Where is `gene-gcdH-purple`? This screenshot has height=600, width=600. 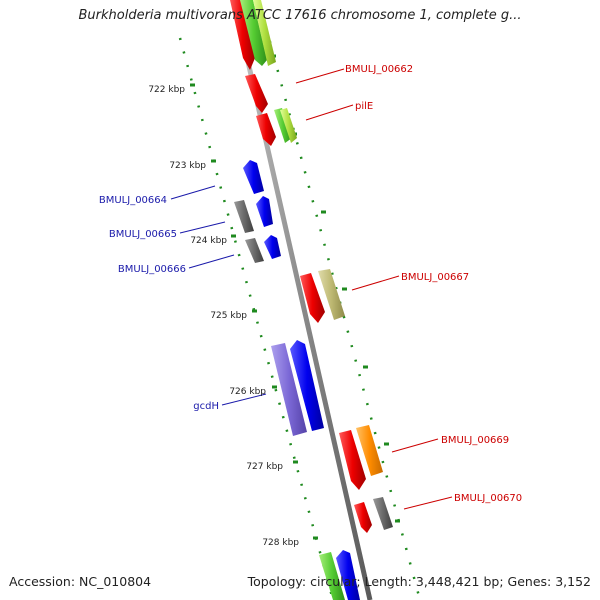
gene-gcdH-purple is located at coordinates (289, 389).